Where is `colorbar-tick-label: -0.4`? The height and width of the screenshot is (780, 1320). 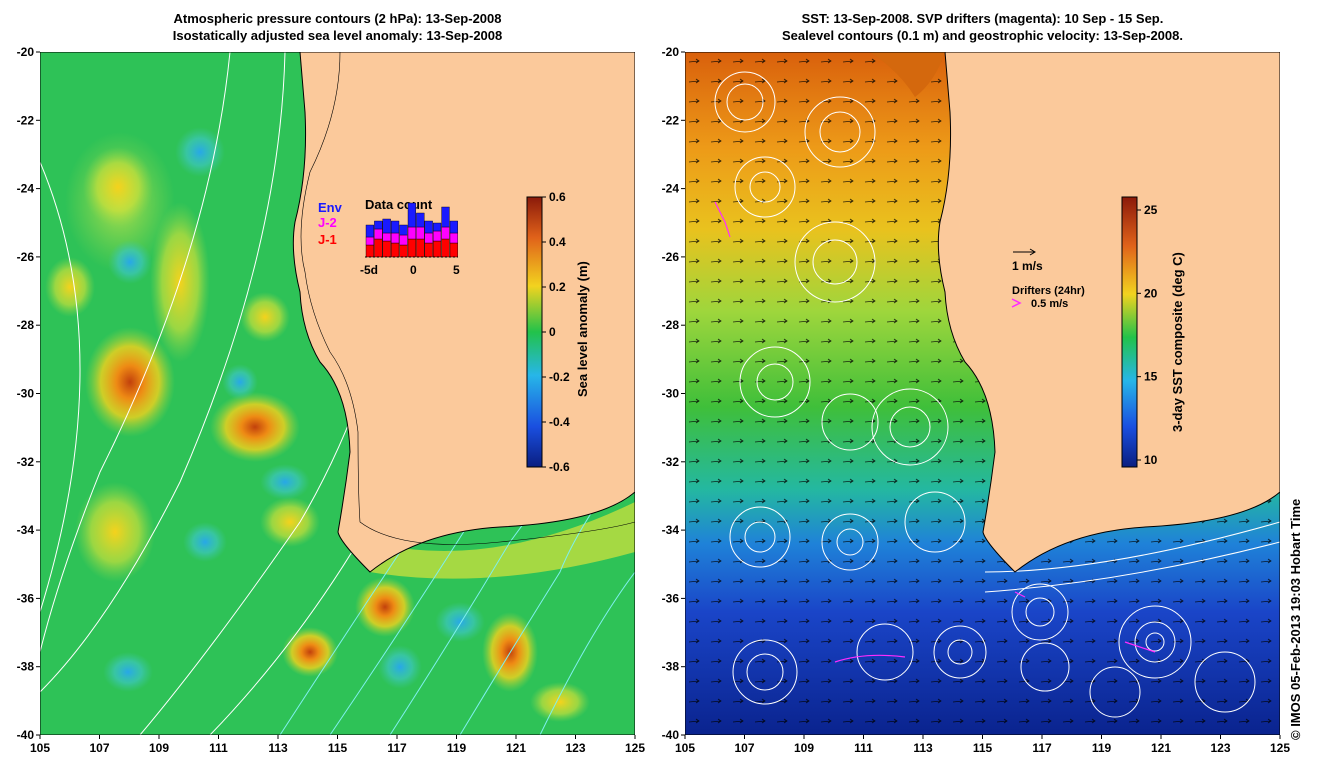 colorbar-tick-label: -0.4 is located at coordinates (559, 422).